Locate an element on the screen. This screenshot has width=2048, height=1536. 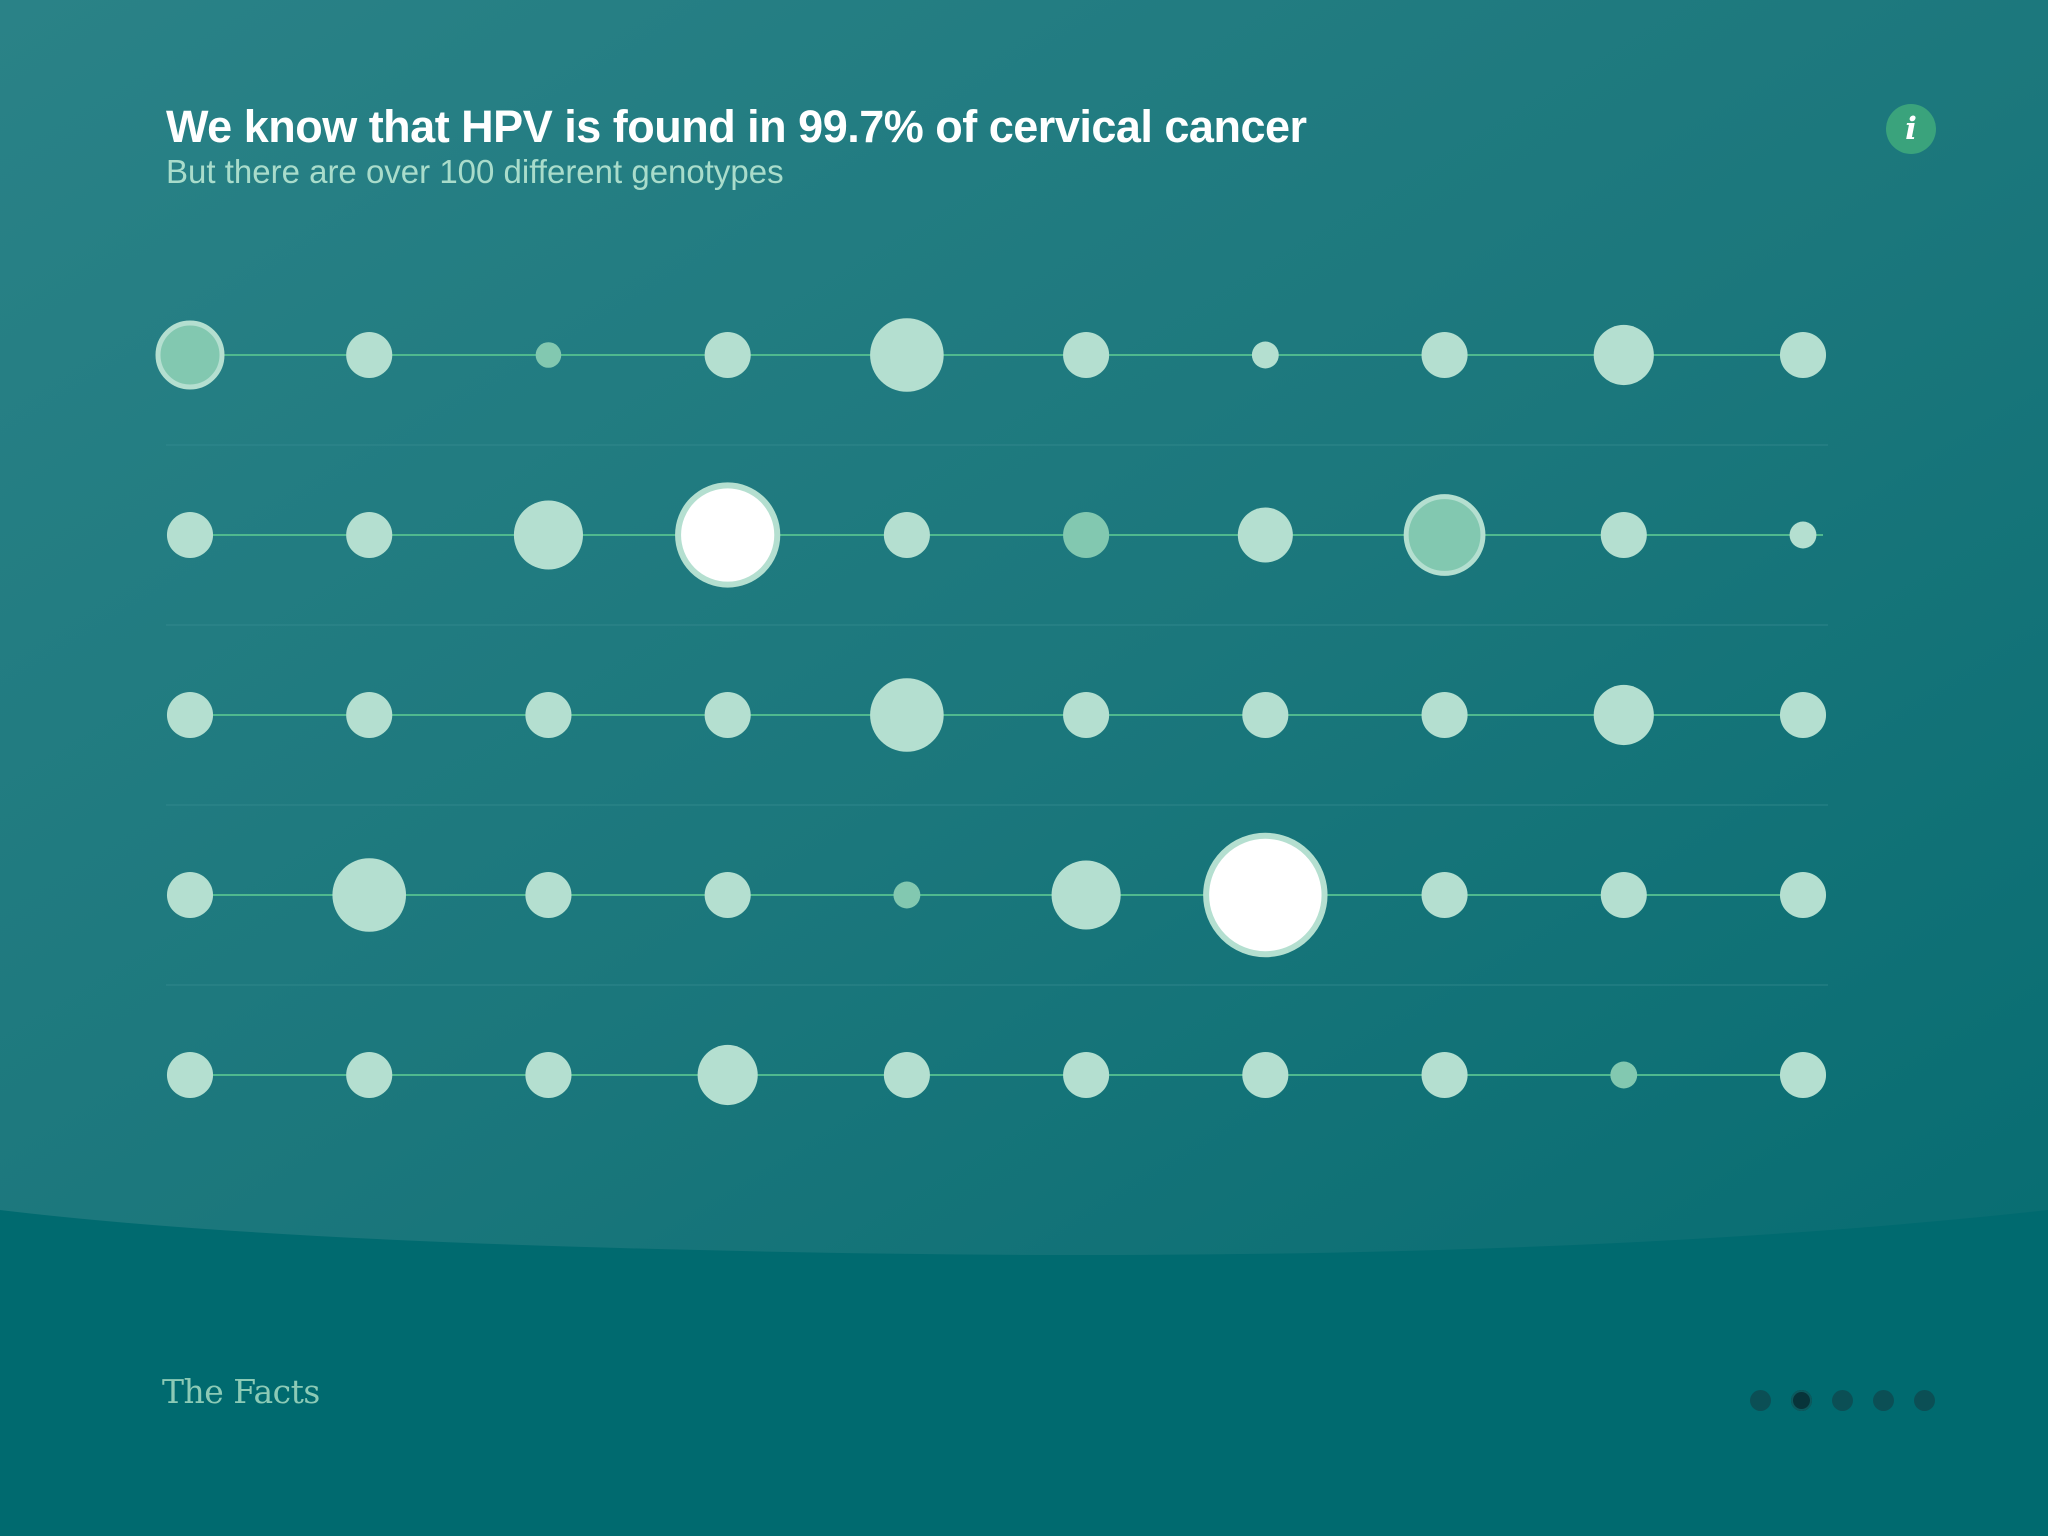
info-button: i is located at coordinates (1911, 129).